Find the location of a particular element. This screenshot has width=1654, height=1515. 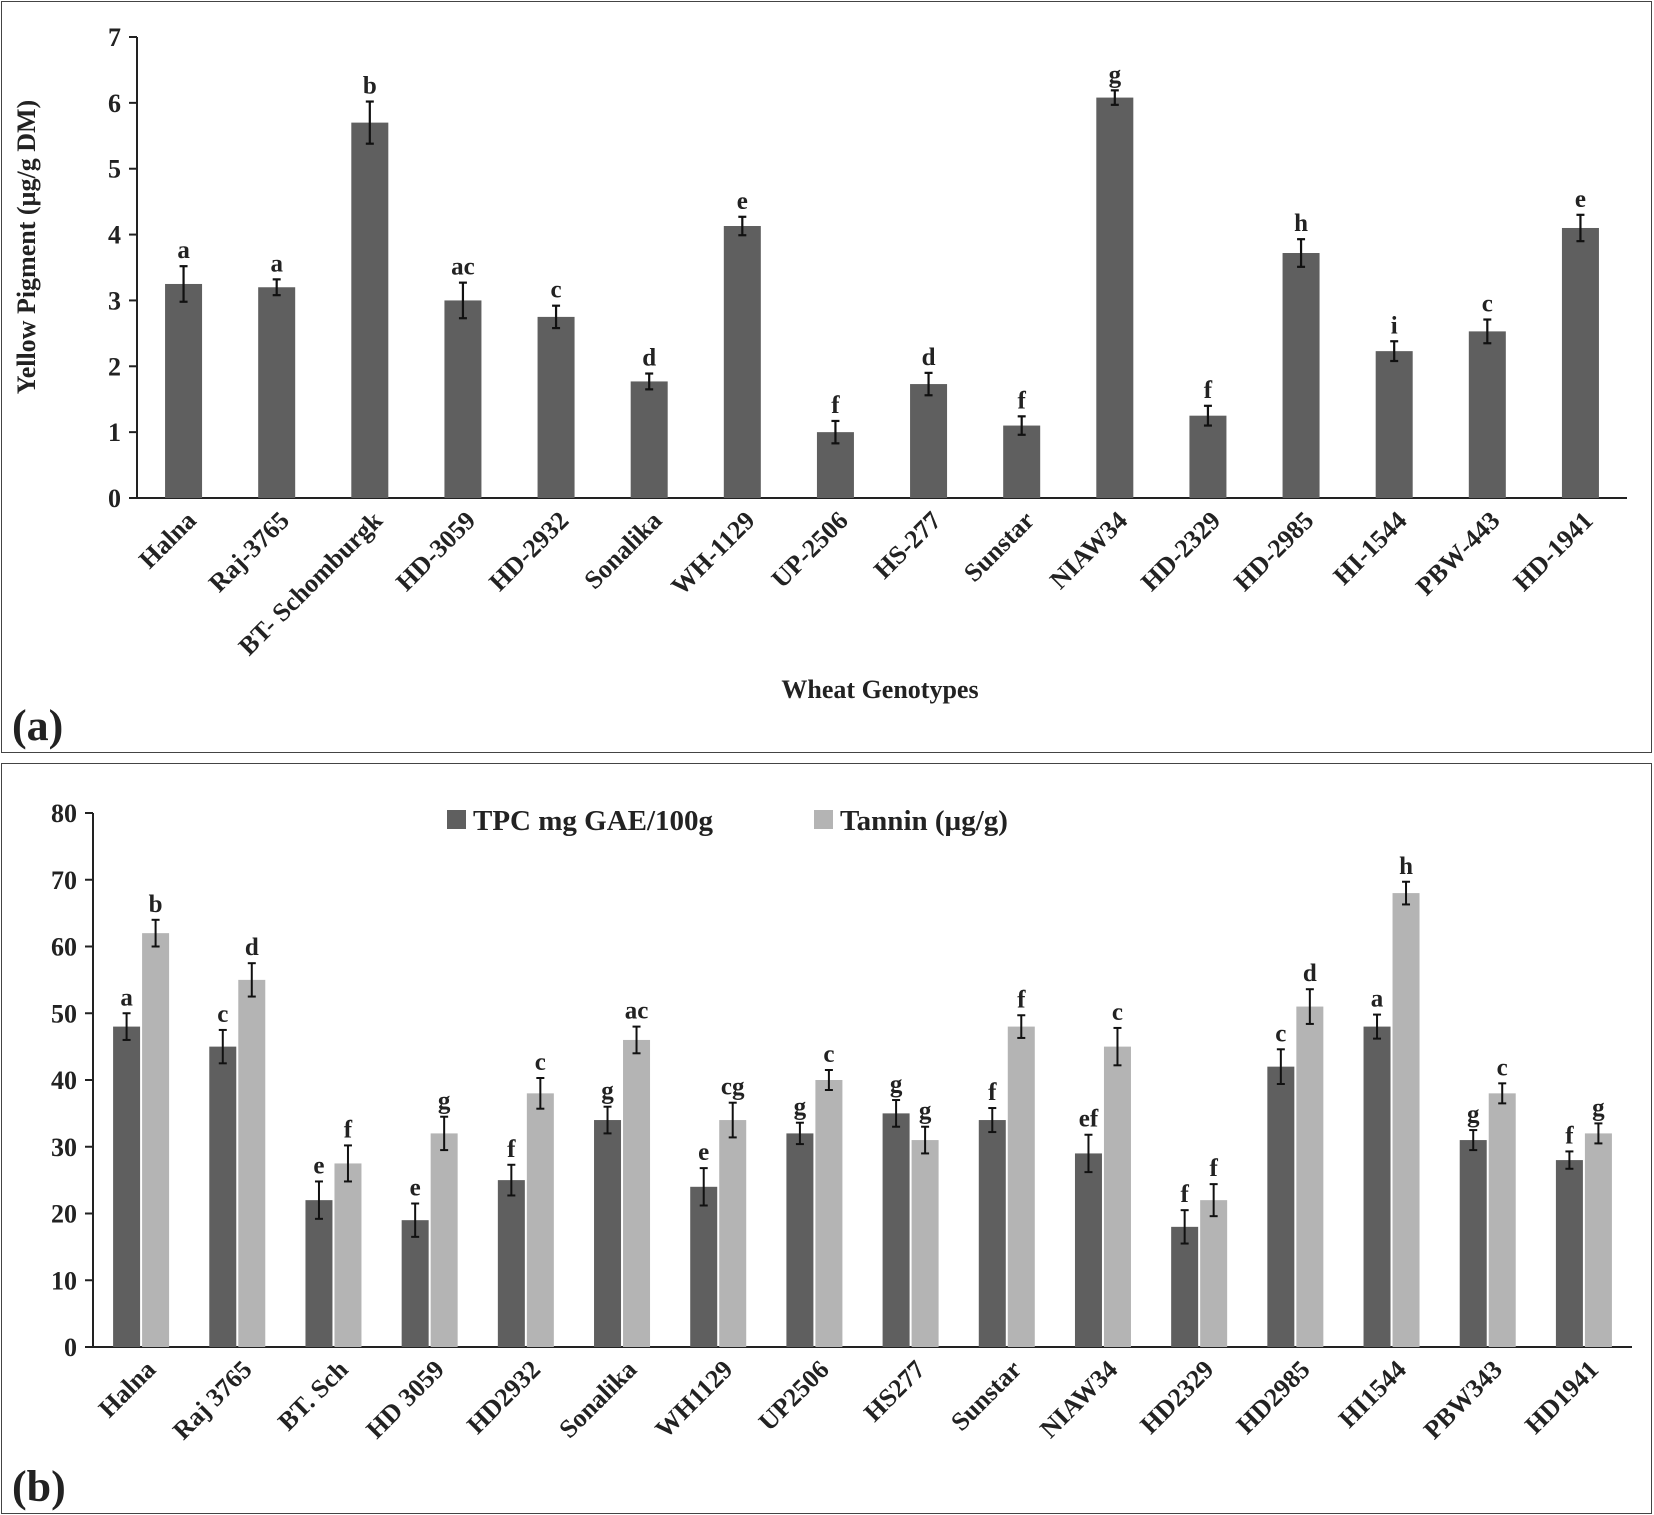

bar-sunstar is located at coordinates (1022, 461).